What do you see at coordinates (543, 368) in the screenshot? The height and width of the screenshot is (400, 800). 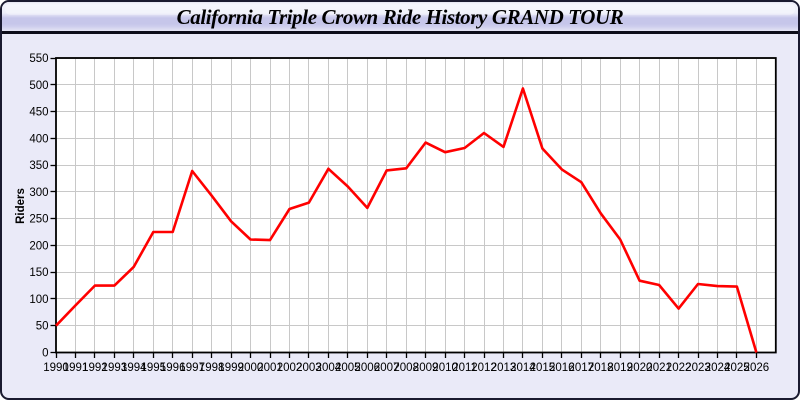 I see `svg-text: 2015` at bounding box center [543, 368].